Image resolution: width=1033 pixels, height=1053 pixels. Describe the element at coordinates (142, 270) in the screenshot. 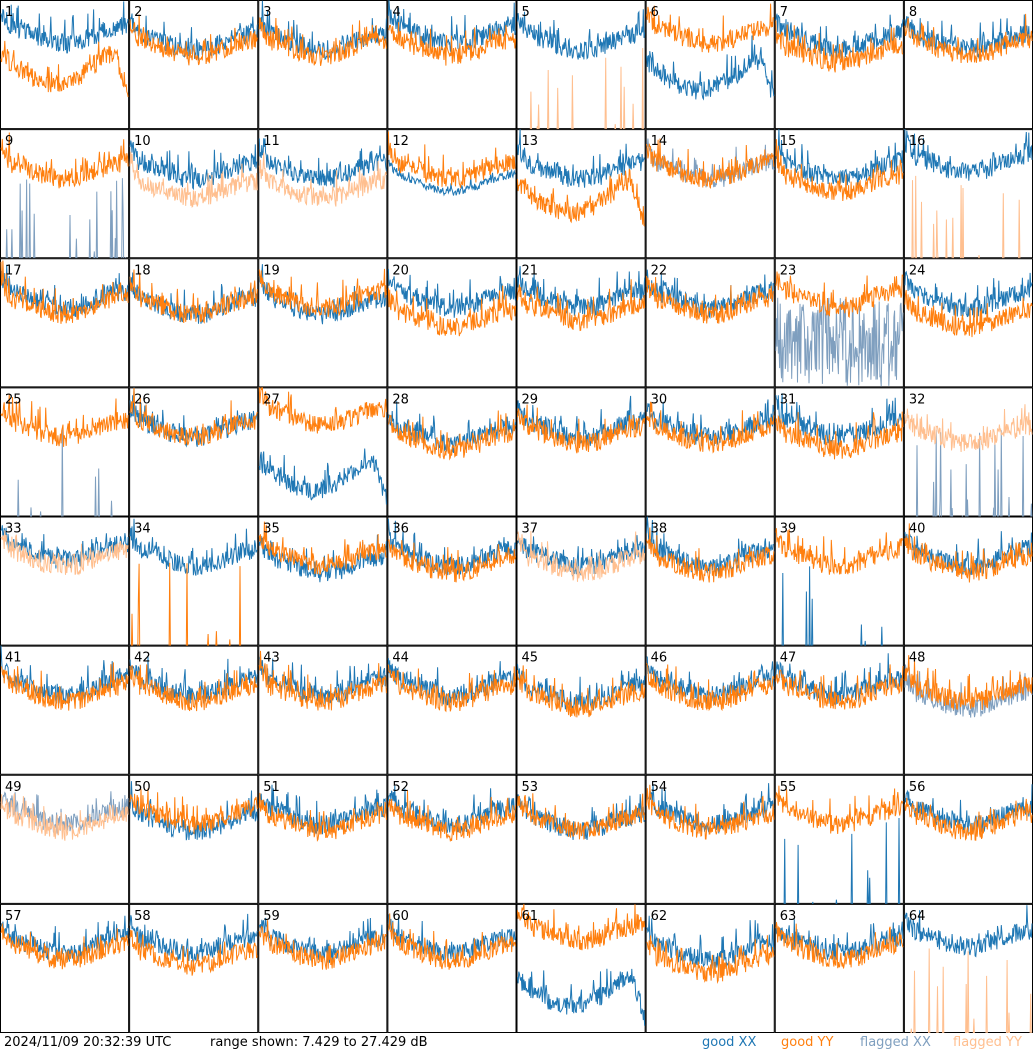

I see `panel-label: 18` at that location.